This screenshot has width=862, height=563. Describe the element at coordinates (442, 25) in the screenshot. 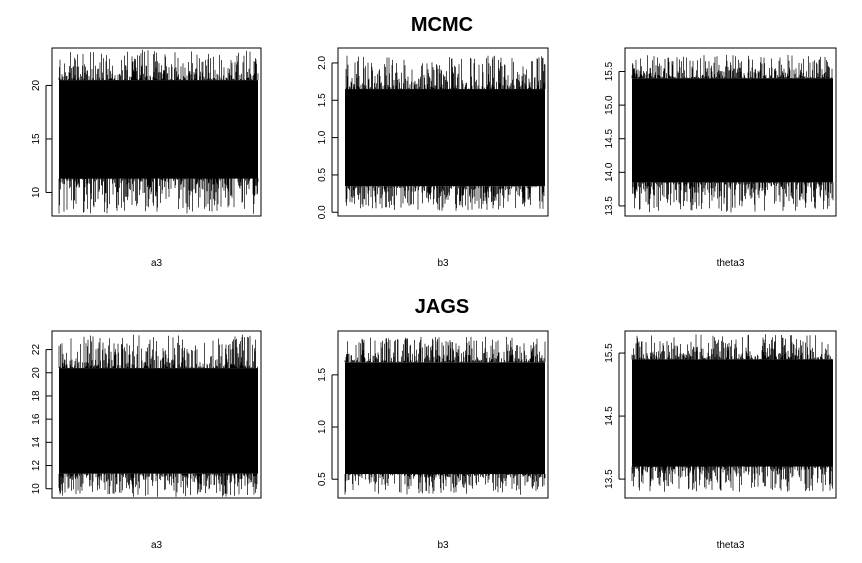

I see `mcmc-section-title: MCMC` at that location.